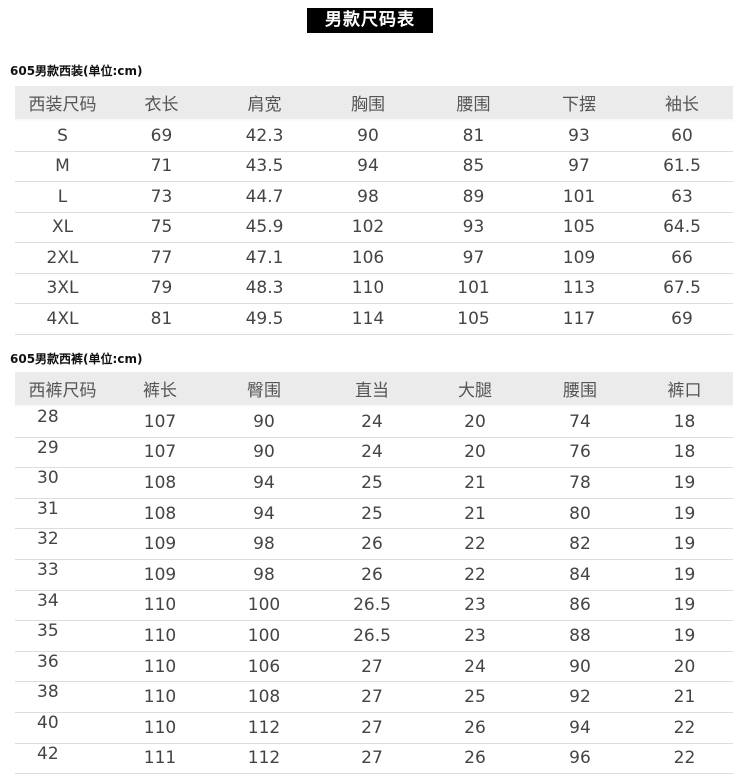  Describe the element at coordinates (160, 759) in the screenshot. I see `table-cell: 111` at that location.